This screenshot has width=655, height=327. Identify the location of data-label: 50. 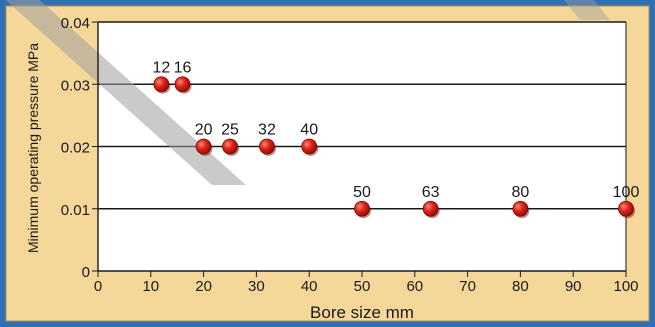
(362, 192).